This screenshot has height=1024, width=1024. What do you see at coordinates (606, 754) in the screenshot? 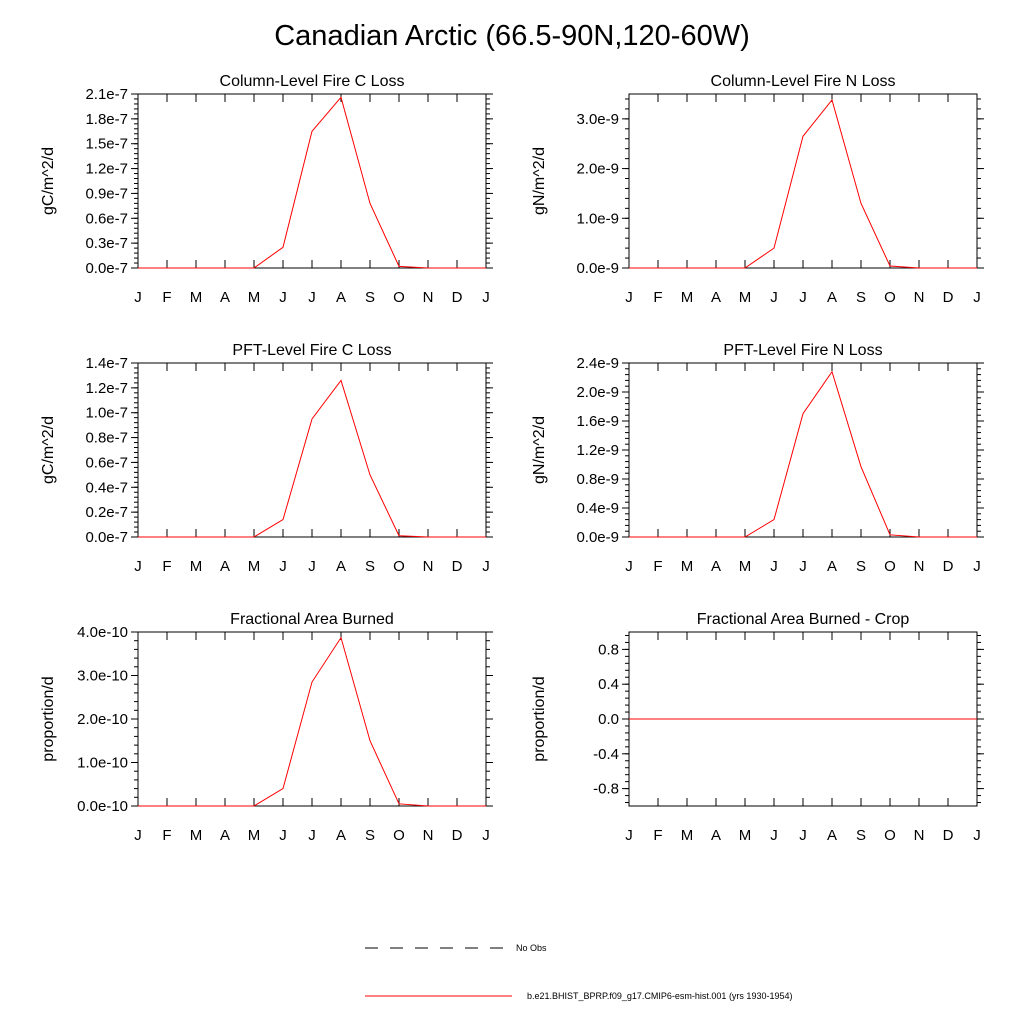
I see `y-tick-label: -0.4` at bounding box center [606, 754].